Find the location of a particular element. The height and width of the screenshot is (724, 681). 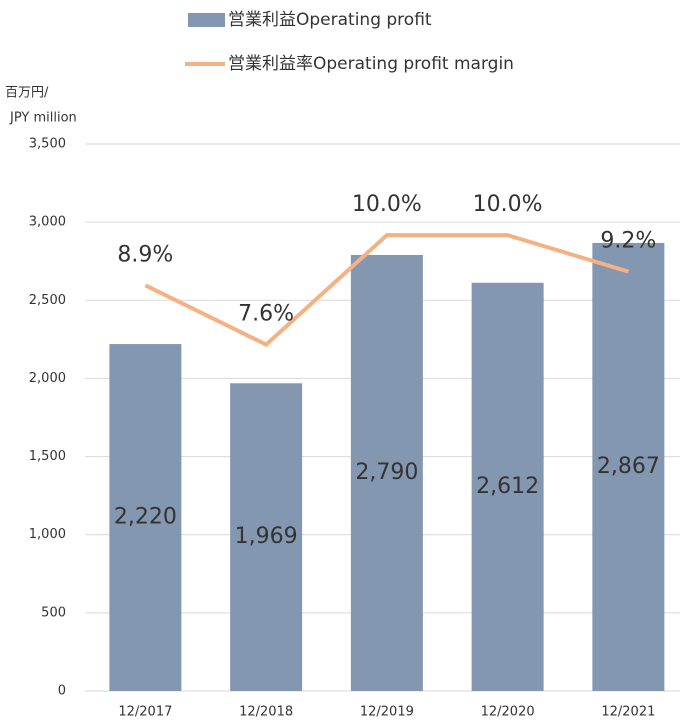

bar-value-label: 2,220 is located at coordinates (145, 517).